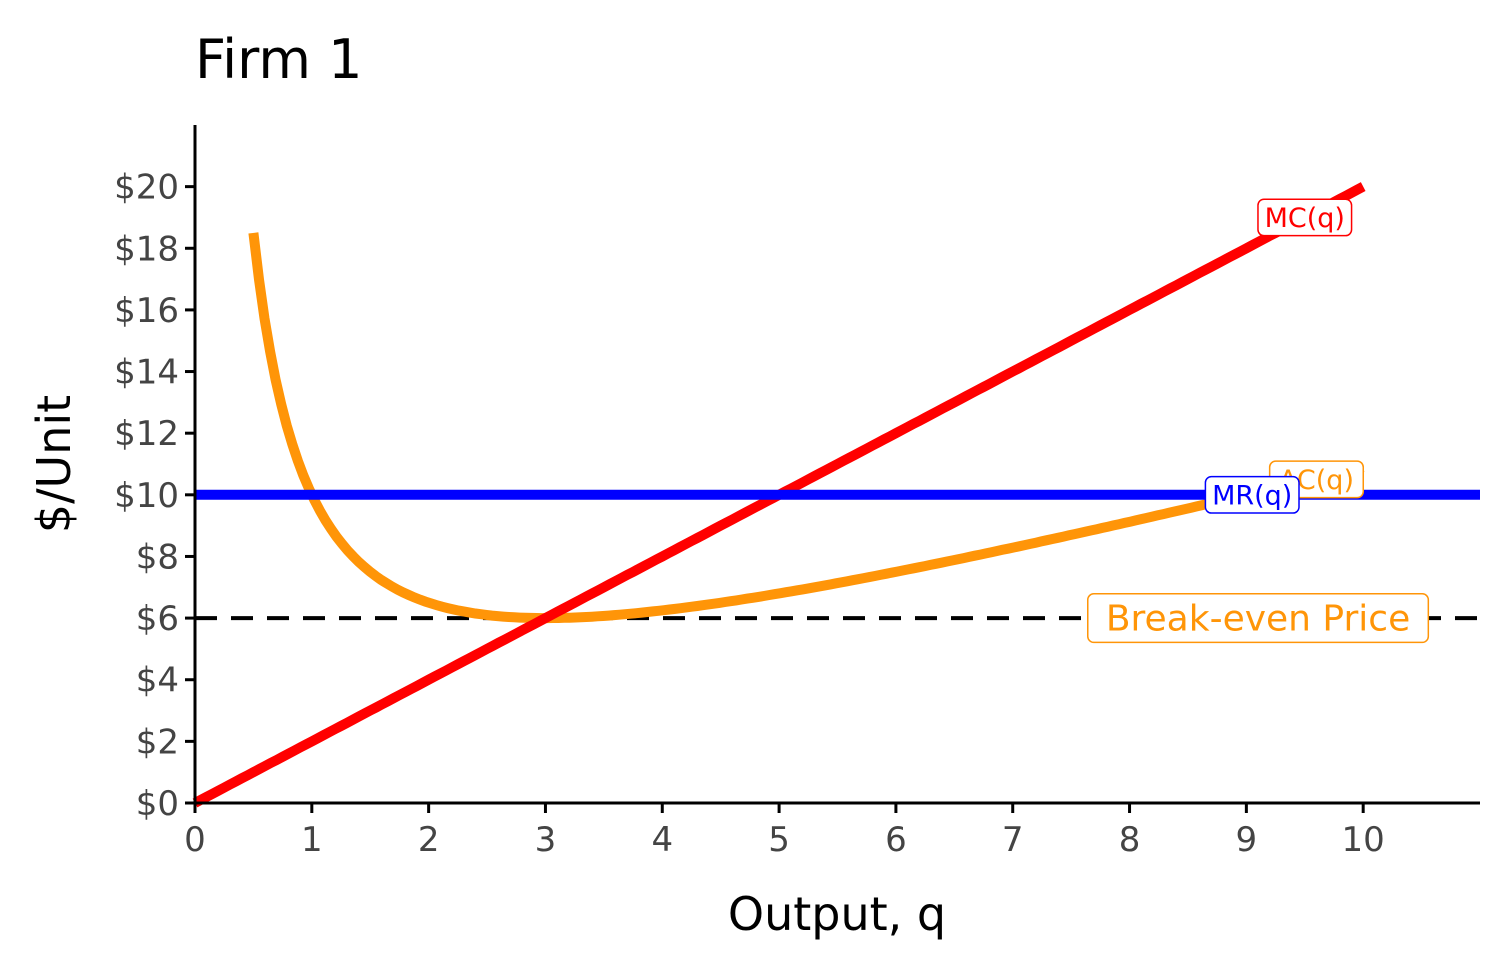 This screenshot has height=972, width=1512. What do you see at coordinates (279, 59) in the screenshot?
I see `chart-title: Firm 1` at bounding box center [279, 59].